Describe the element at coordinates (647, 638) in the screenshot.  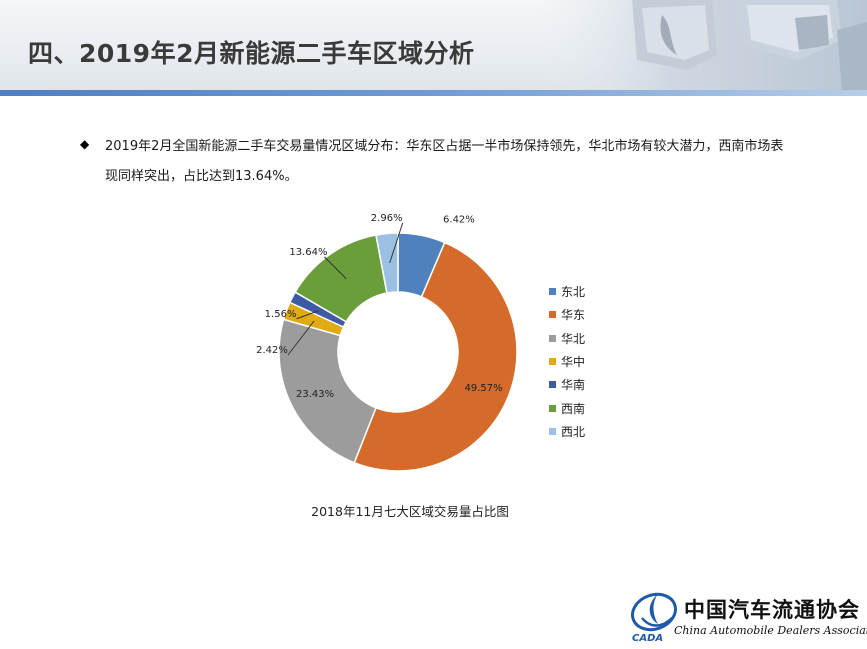
I see `logo-mark-text: CADA` at that location.